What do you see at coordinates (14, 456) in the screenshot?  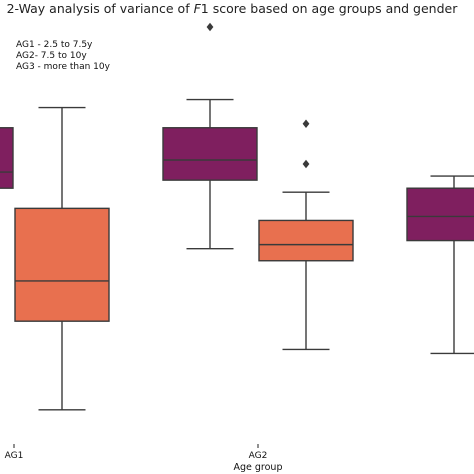 I see `x-tick-label: AG1` at bounding box center [14, 456].